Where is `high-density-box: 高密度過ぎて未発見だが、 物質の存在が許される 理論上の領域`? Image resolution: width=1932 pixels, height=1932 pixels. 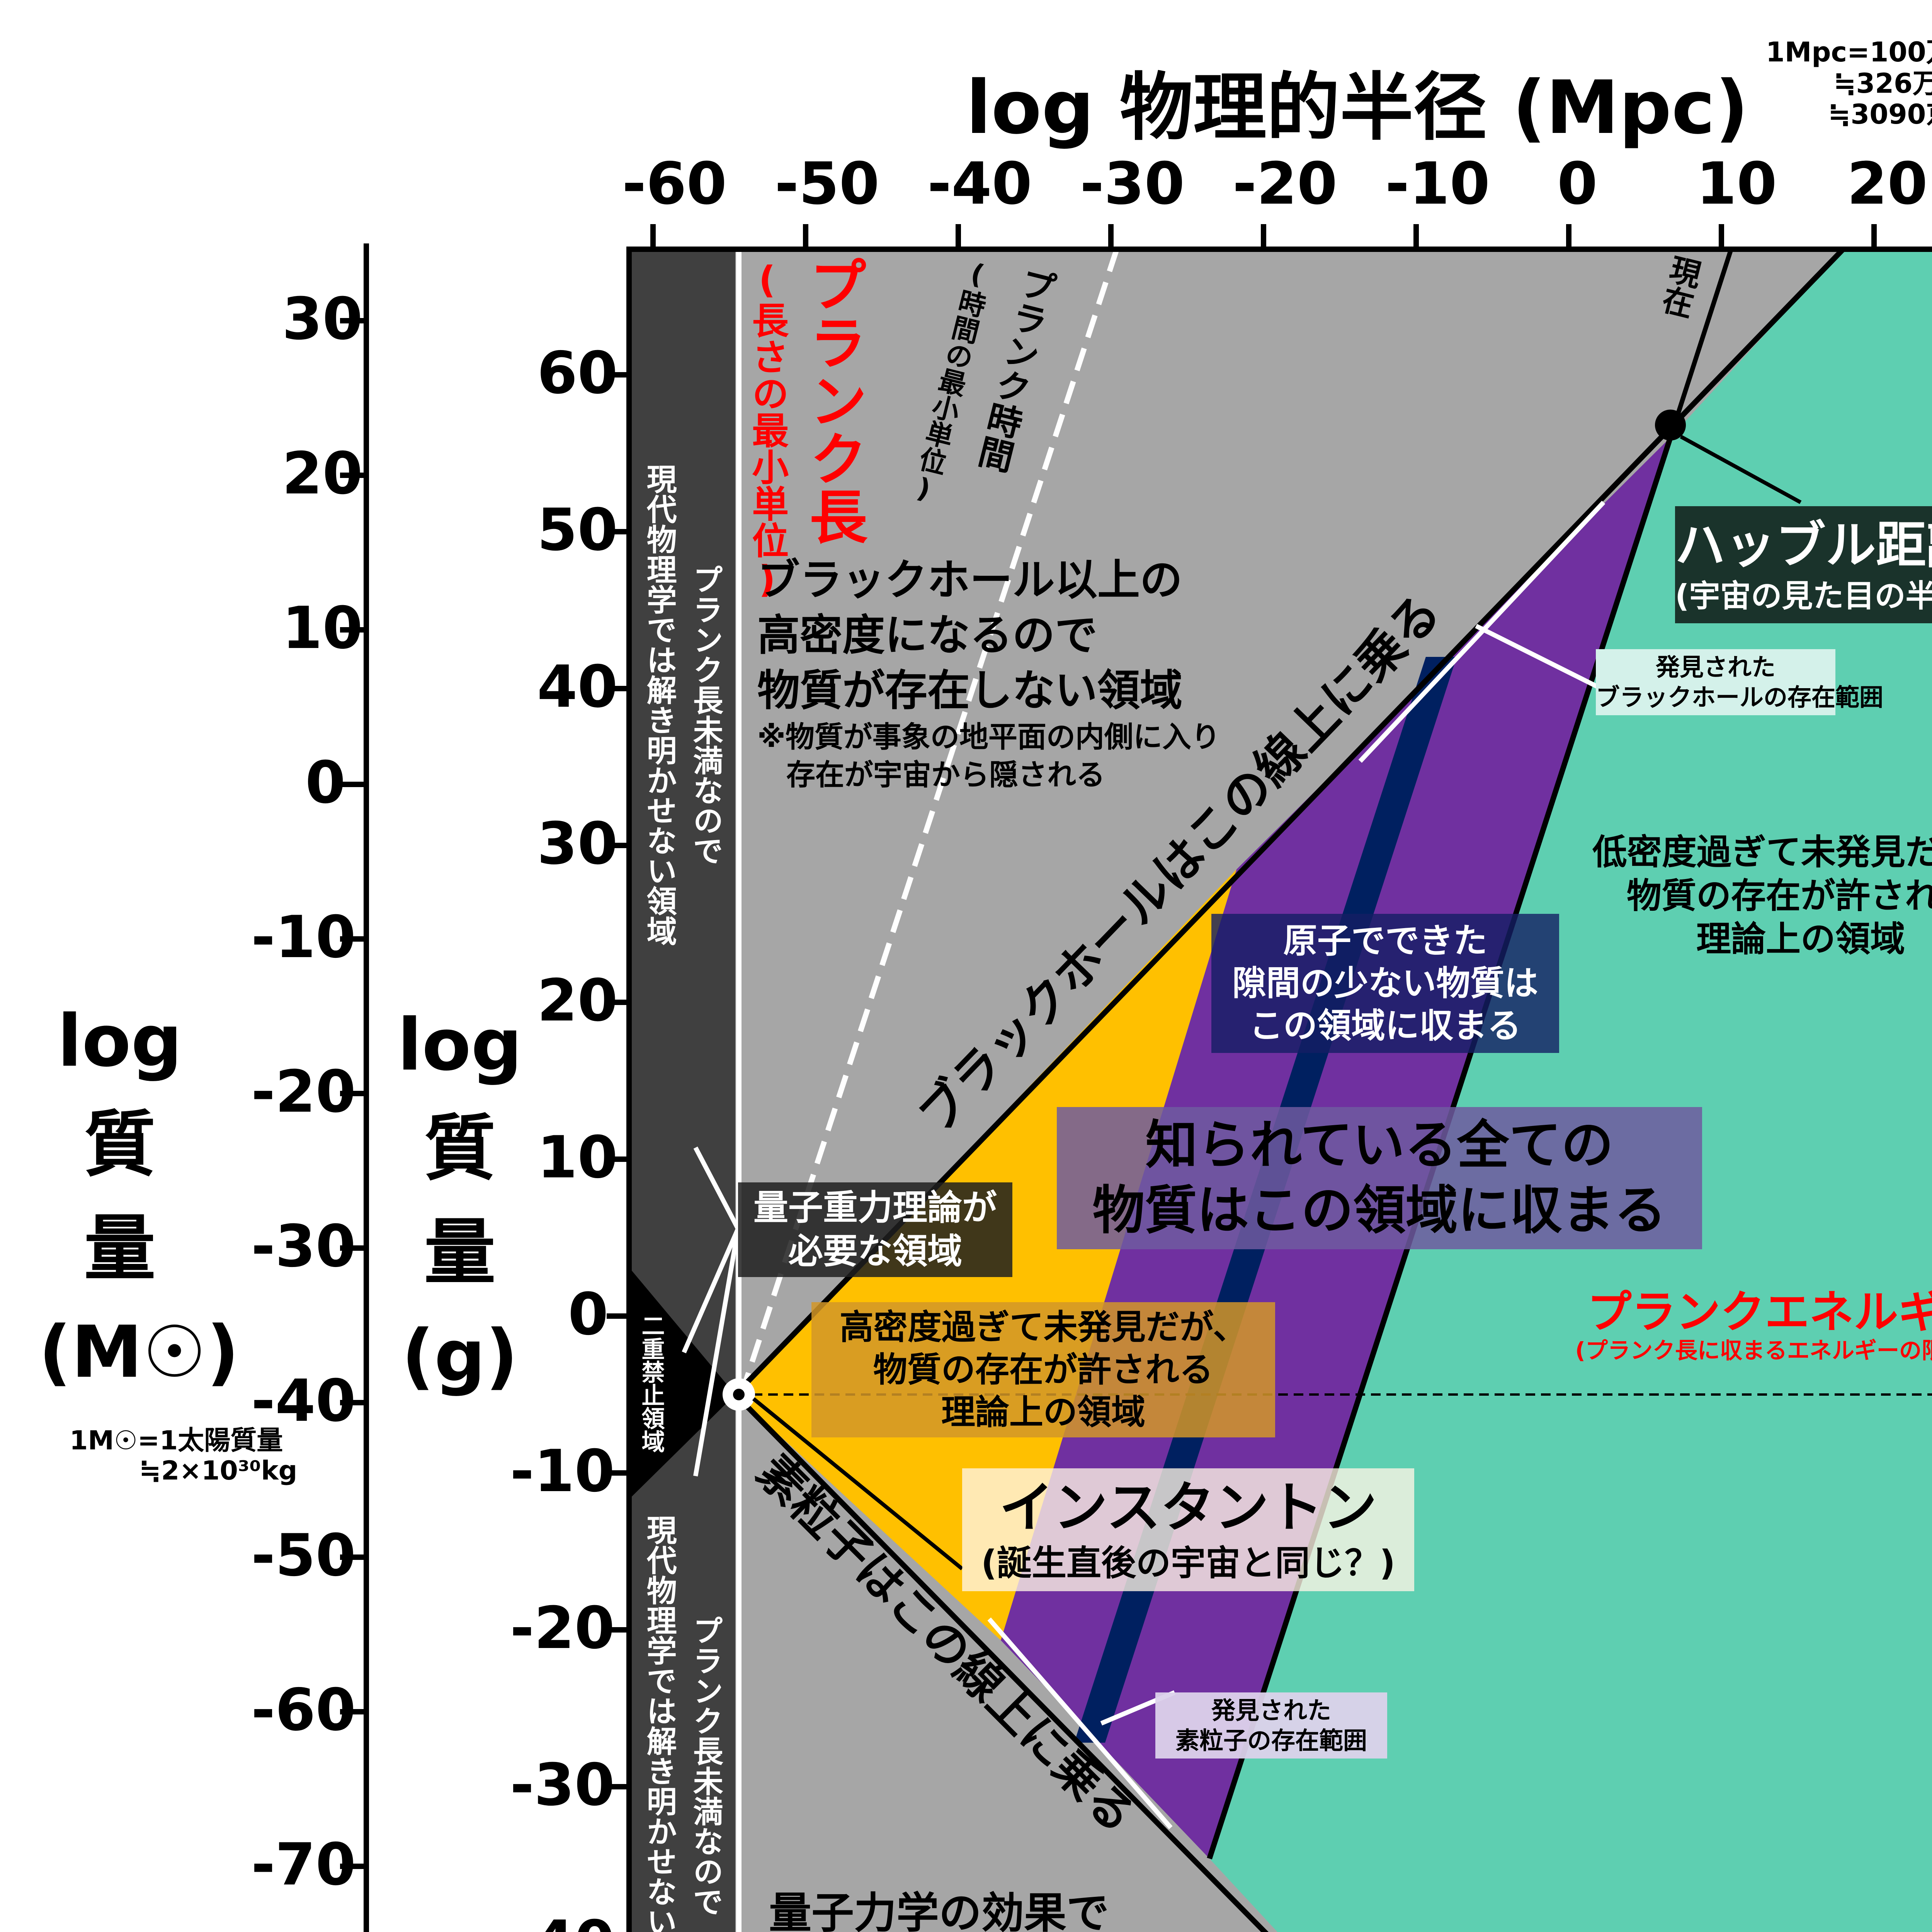 high-density-box: 高密度過ぎて未発見だが、 物質の存在が許される 理論上の領域 is located at coordinates (1043, 1369).